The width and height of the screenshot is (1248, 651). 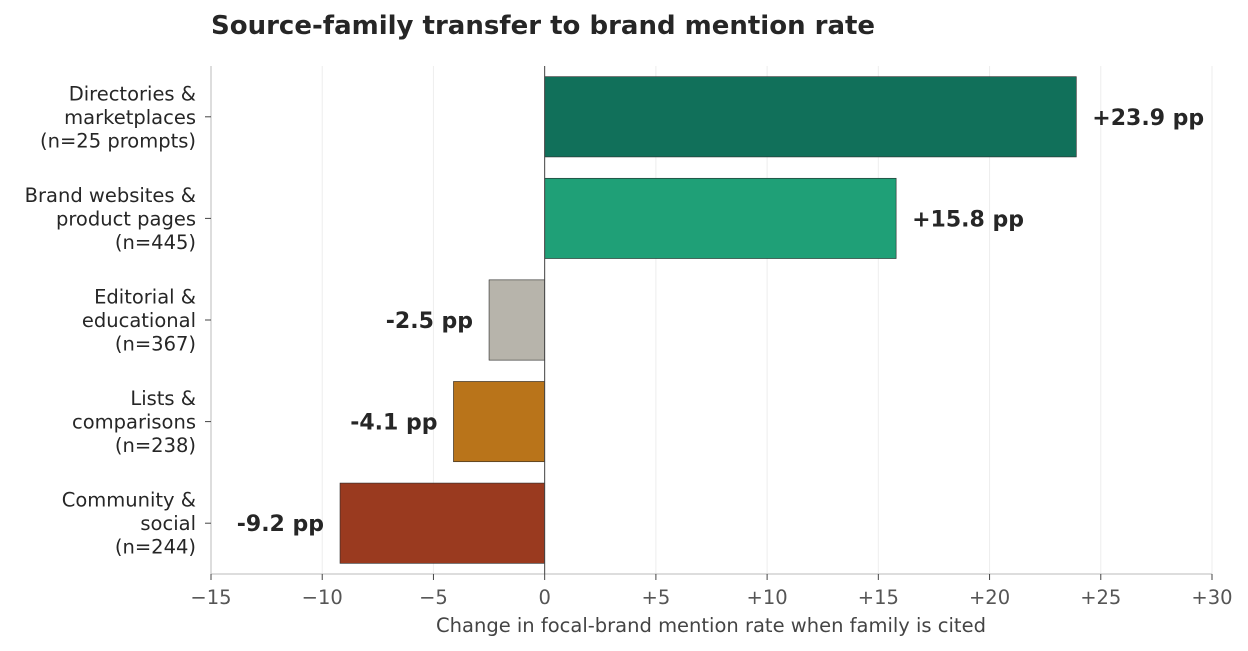 What do you see at coordinates (656, 597) in the screenshot?
I see `x-tick-label: +5` at bounding box center [656, 597].